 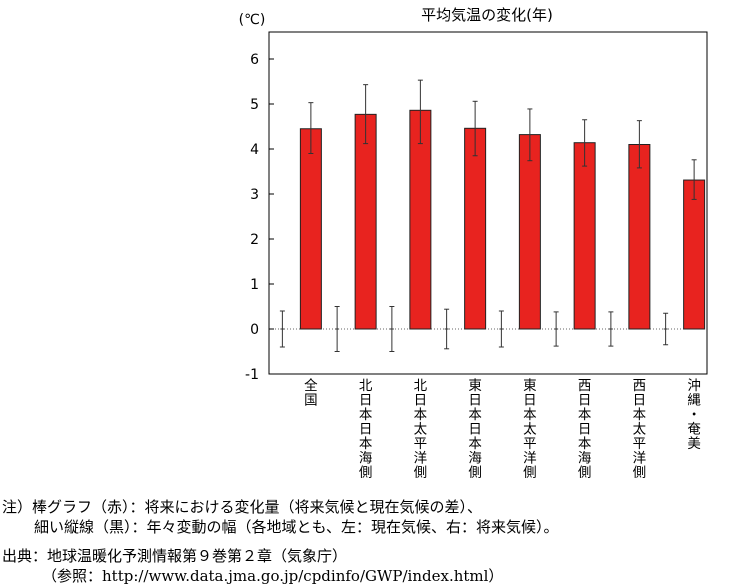 What do you see at coordinates (296, 527) in the screenshot?
I see `note-line-meaning: 細い縦線（黒）：年々変動の幅（各地域とも、左：現在気候、右：将来気候）。` at bounding box center [296, 527].